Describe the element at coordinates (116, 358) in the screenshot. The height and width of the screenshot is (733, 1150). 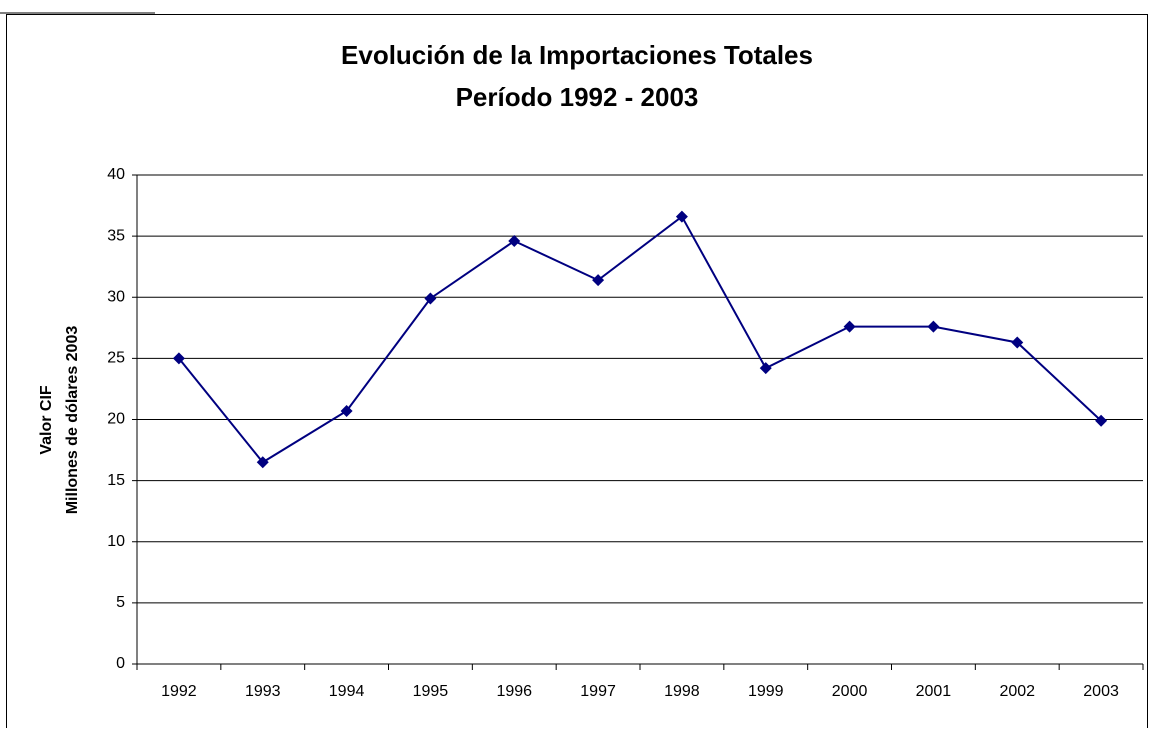
I see `y-tick-label: 25` at that location.